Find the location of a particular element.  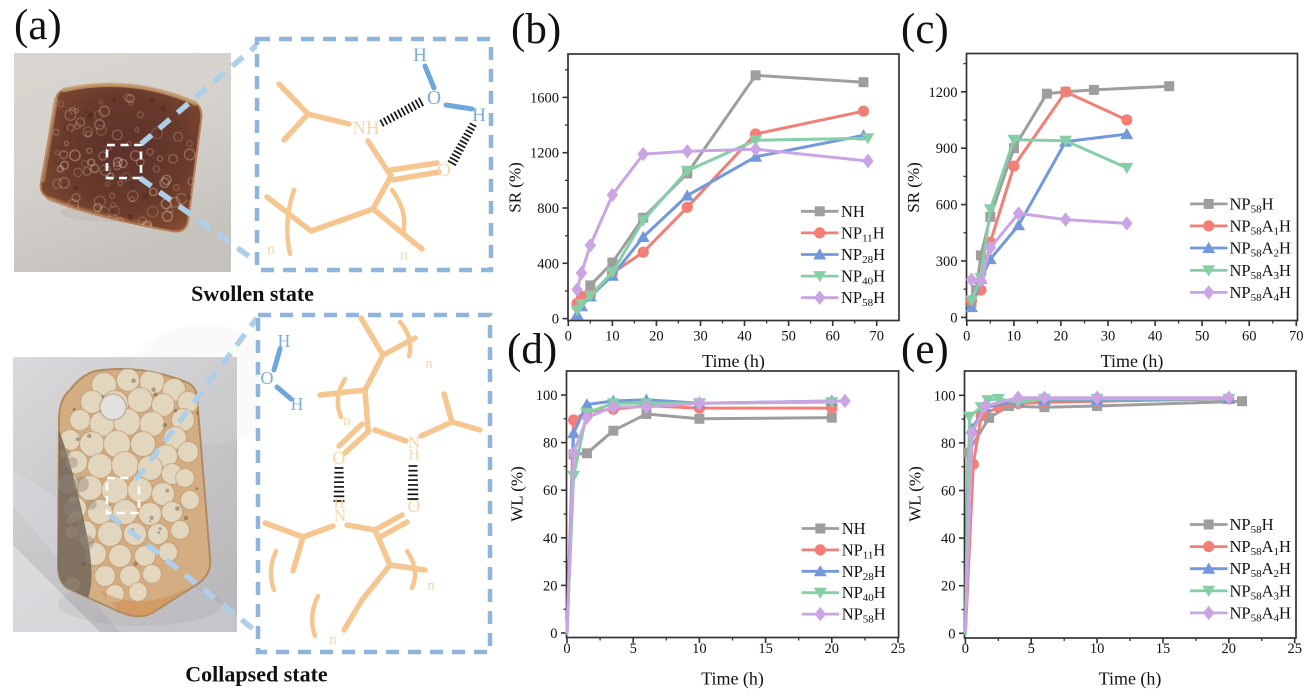

svg-text: 300 is located at coordinates (947, 262).